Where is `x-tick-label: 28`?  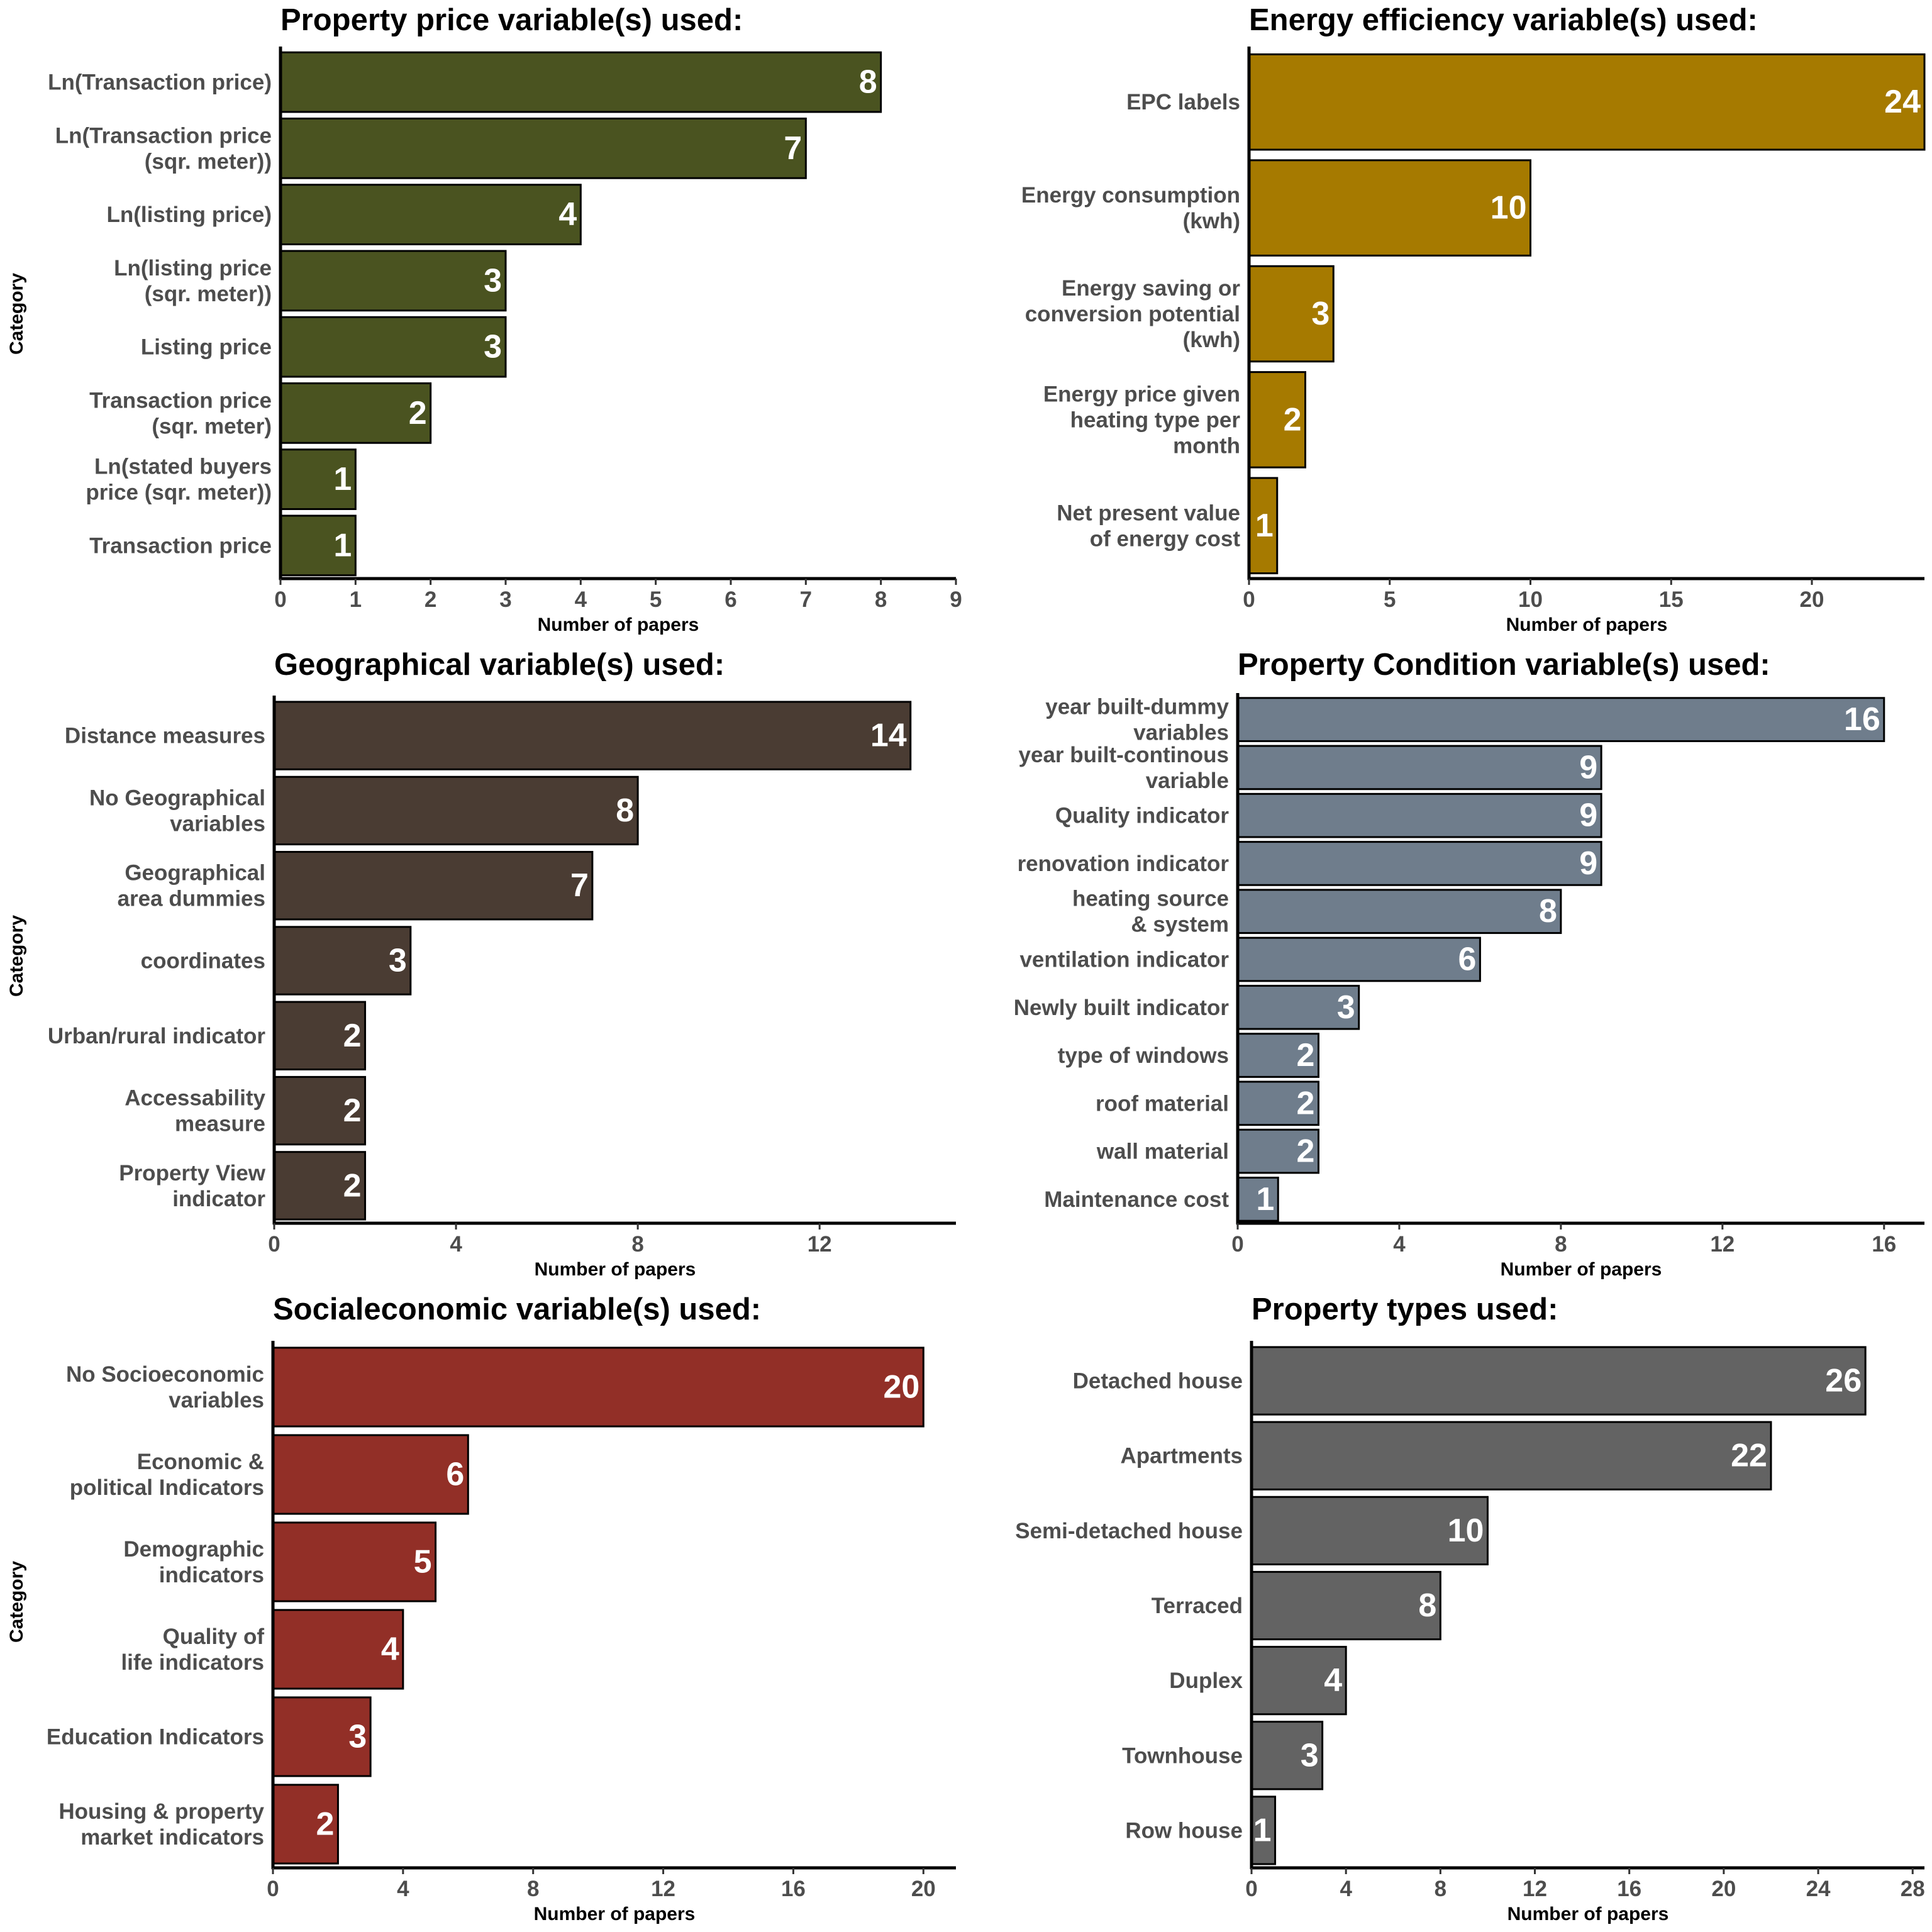
x-tick-label: 28 is located at coordinates (1913, 1889).